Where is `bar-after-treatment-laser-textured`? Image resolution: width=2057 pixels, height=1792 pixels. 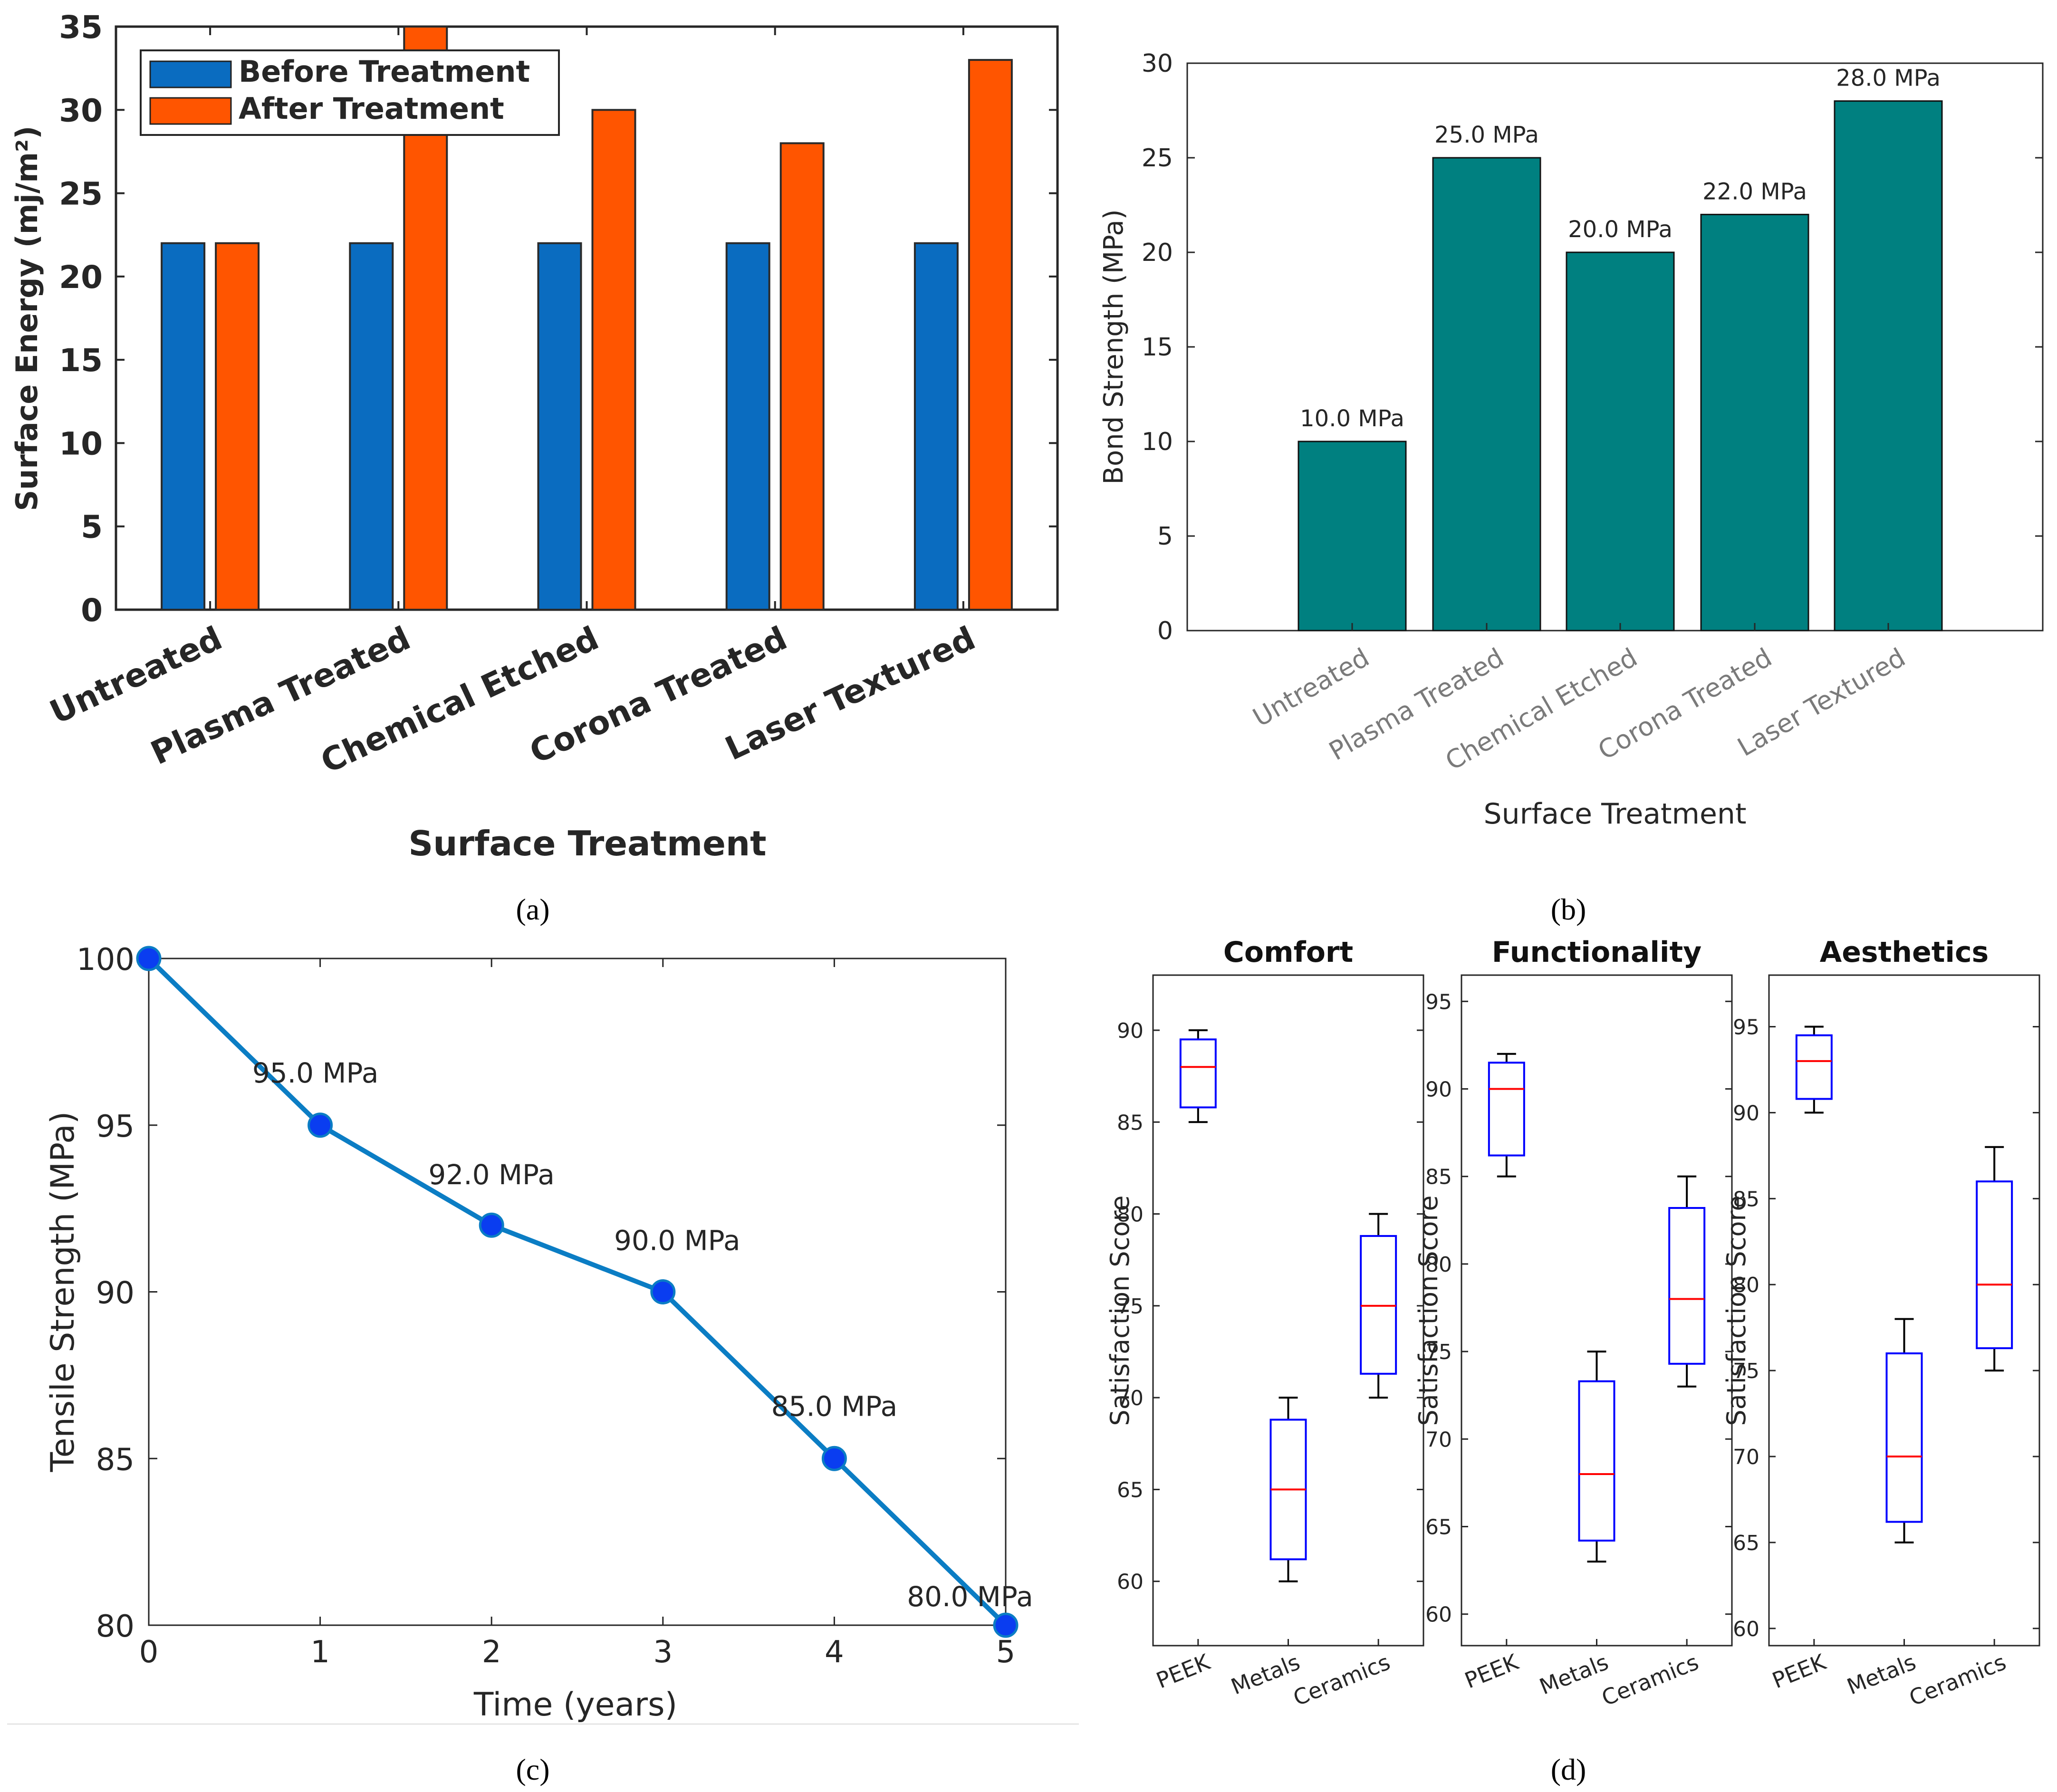 bar-after-treatment-laser-textured is located at coordinates (990, 335).